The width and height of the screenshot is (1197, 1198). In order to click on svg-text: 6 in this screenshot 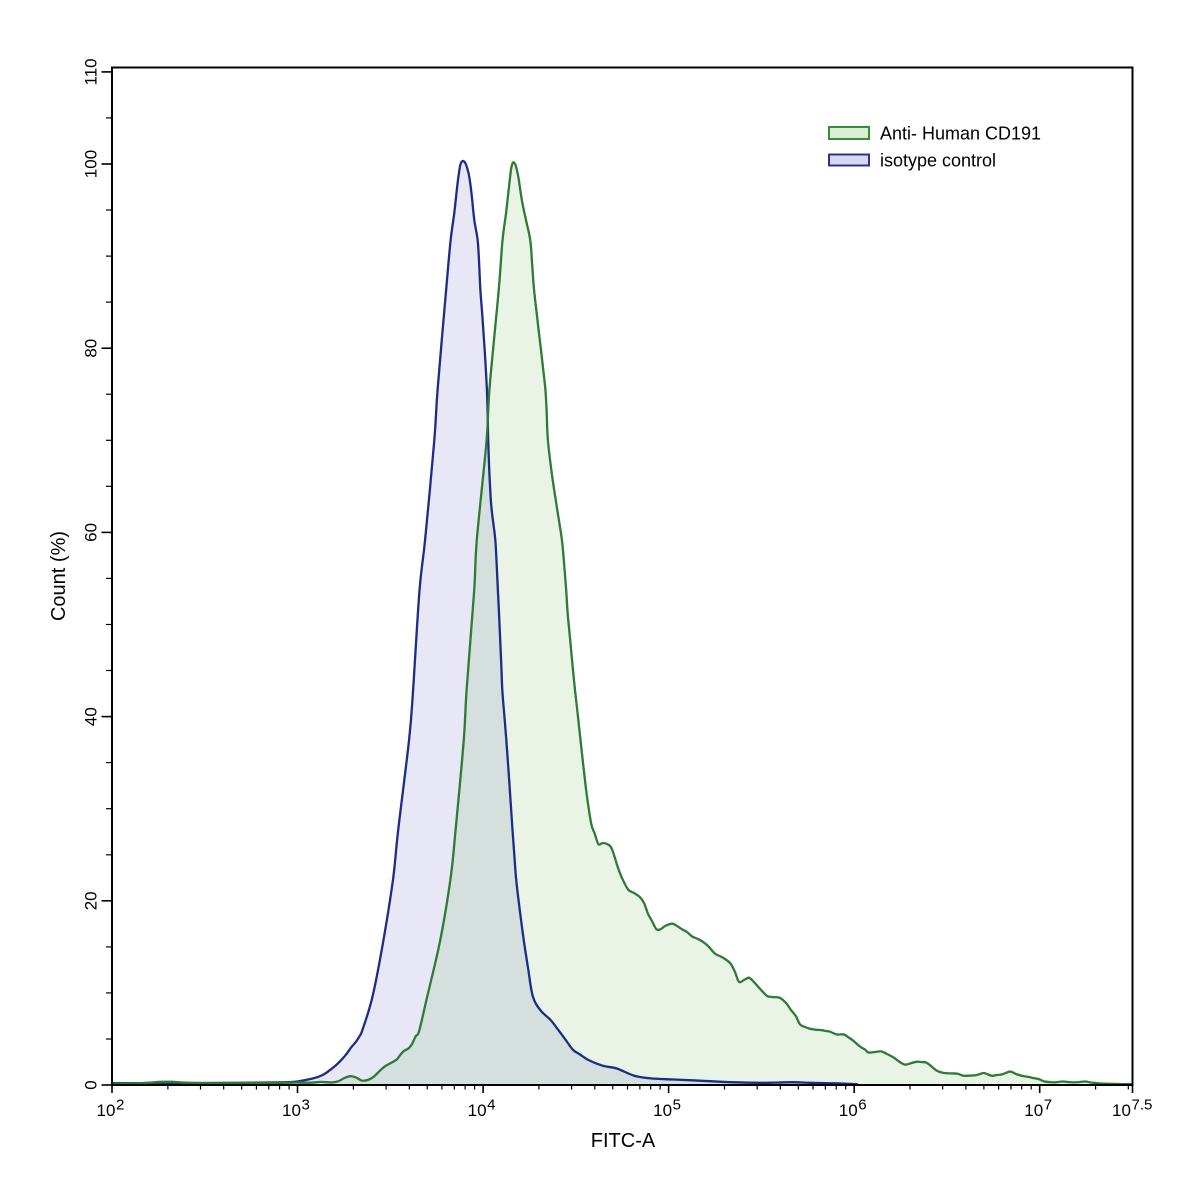, I will do `click(862, 1105)`.